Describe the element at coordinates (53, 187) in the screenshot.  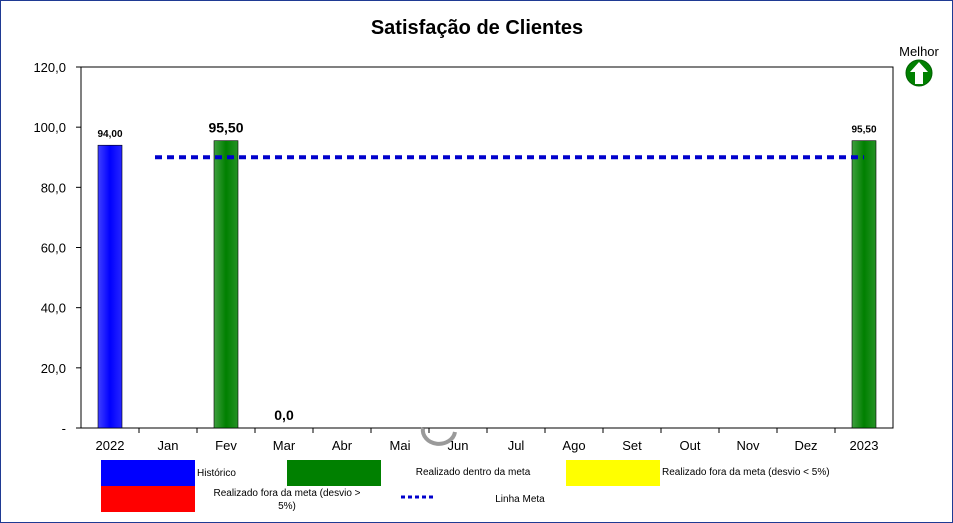
I see `y-tick-label: 80,0` at that location.